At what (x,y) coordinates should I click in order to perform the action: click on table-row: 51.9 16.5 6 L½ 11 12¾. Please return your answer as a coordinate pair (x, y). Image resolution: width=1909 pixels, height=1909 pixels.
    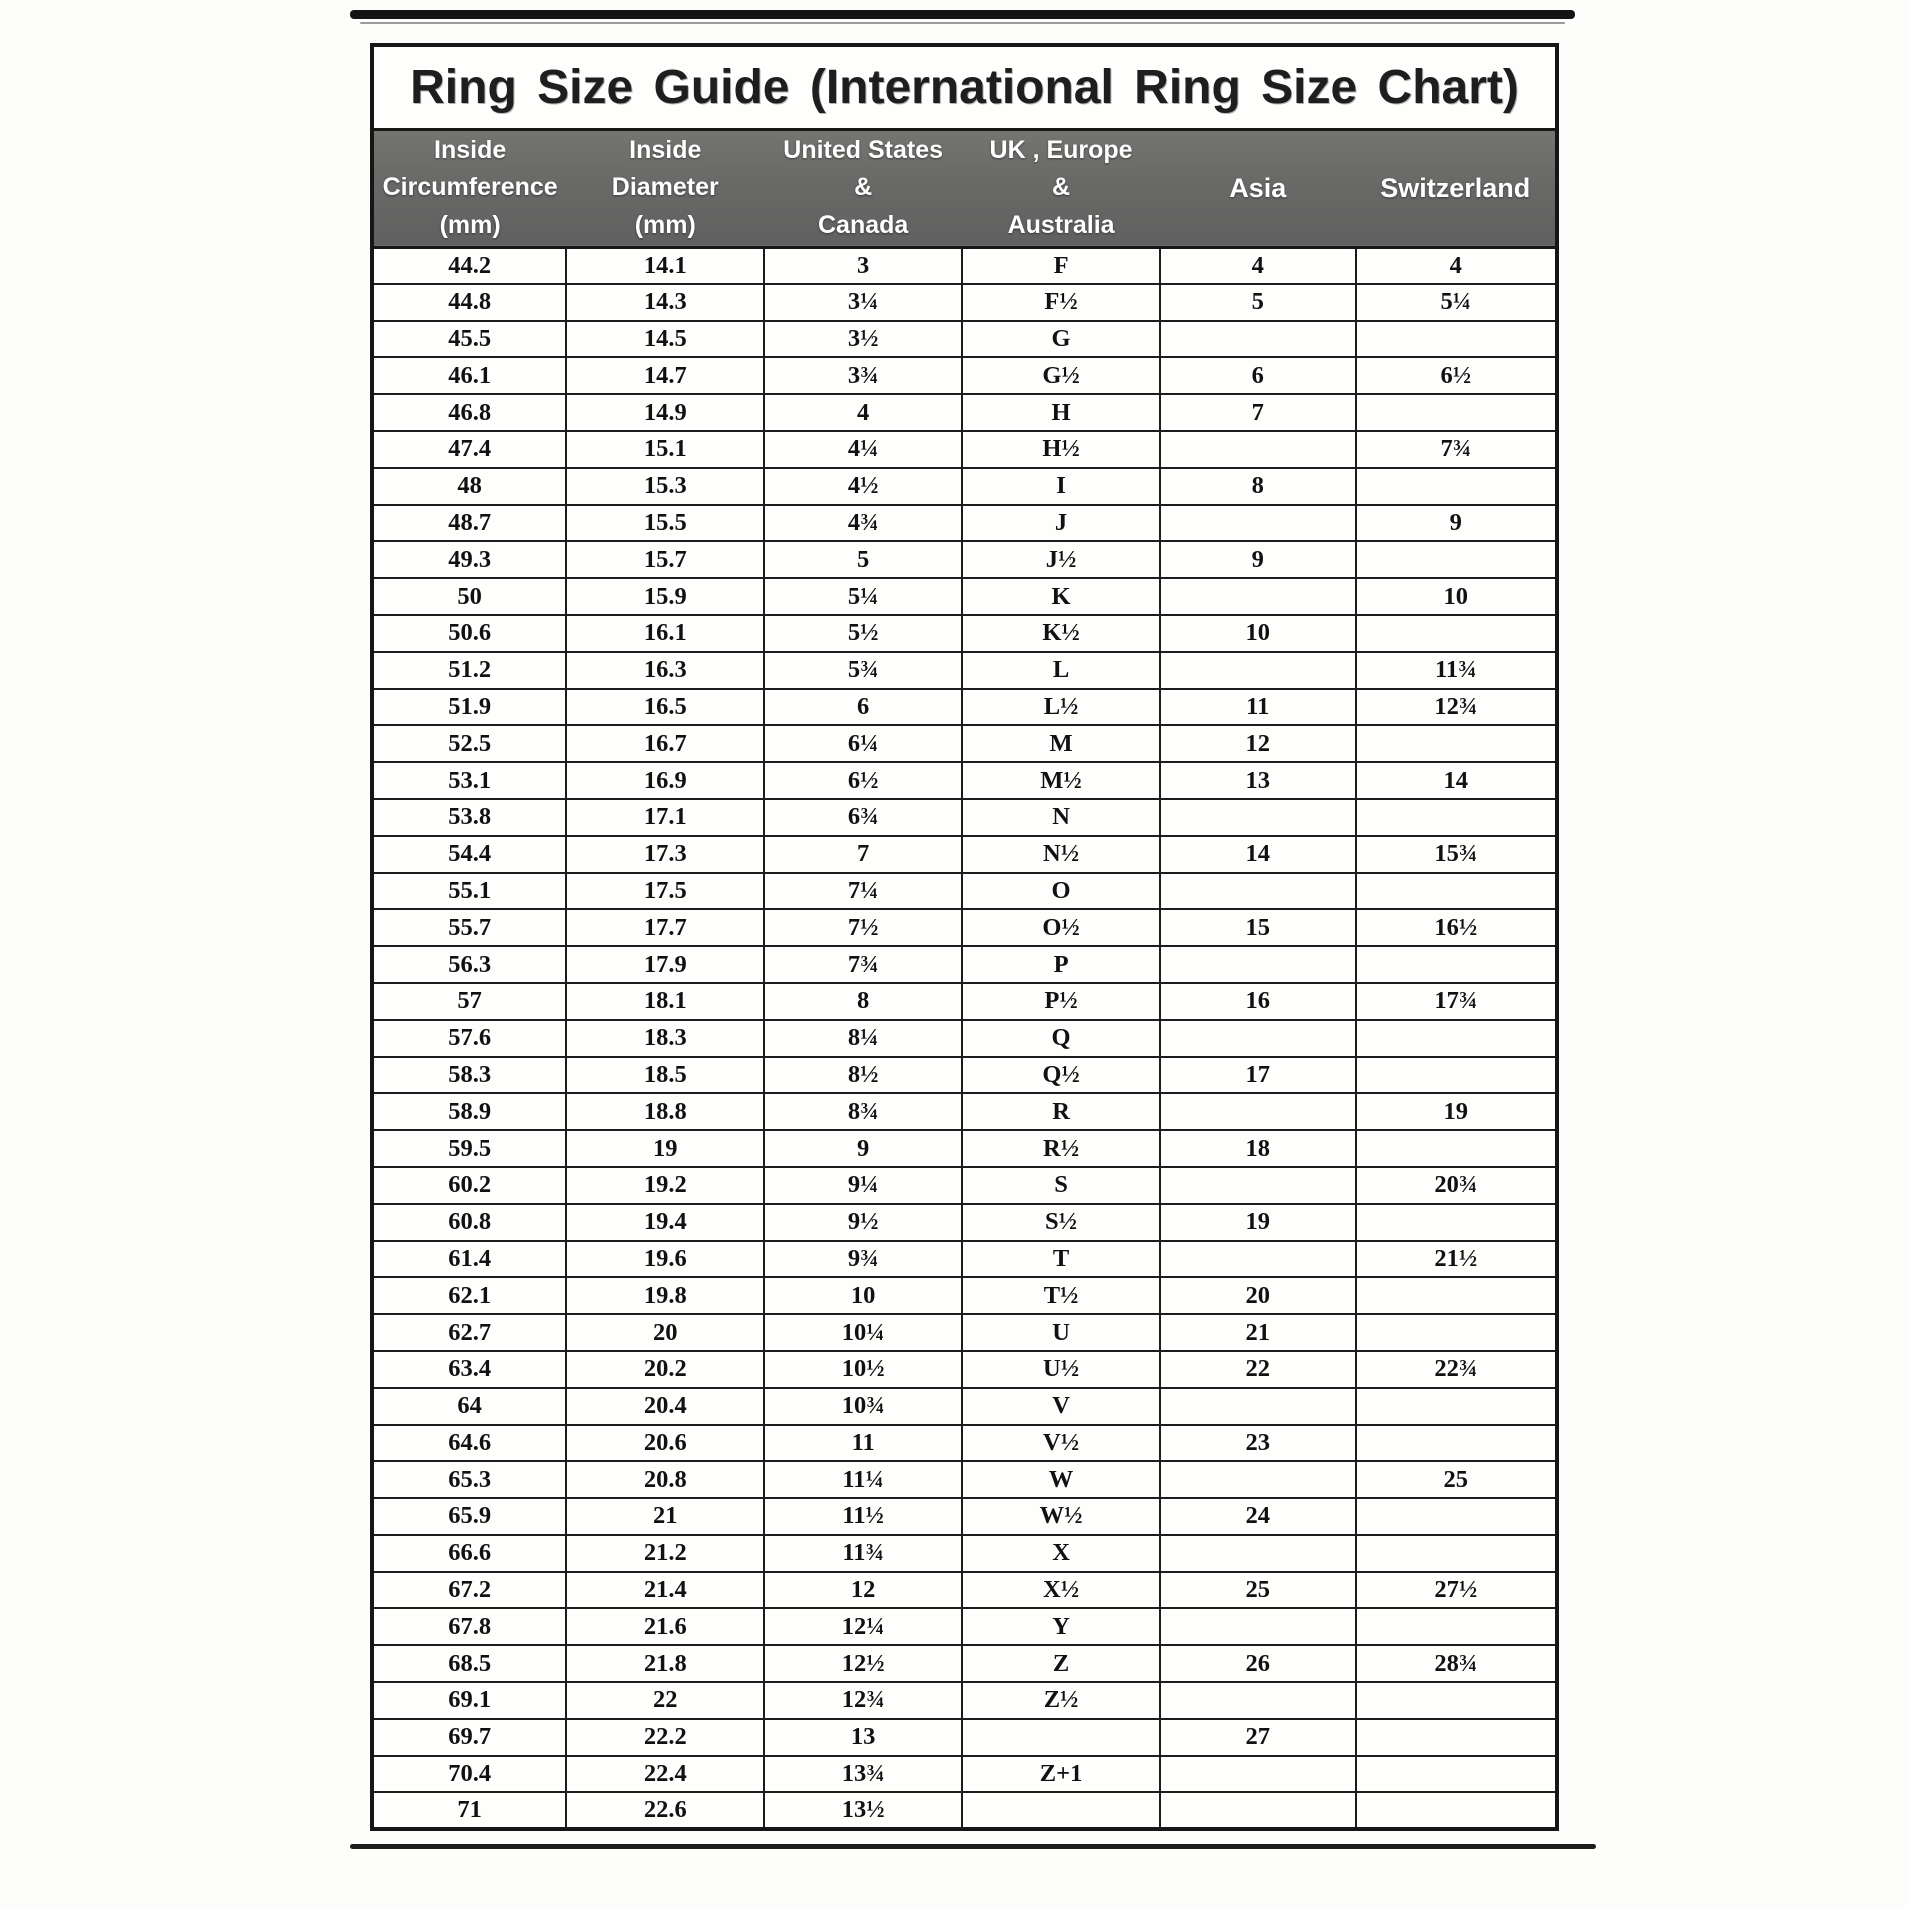
    Looking at the image, I should click on (964, 707).